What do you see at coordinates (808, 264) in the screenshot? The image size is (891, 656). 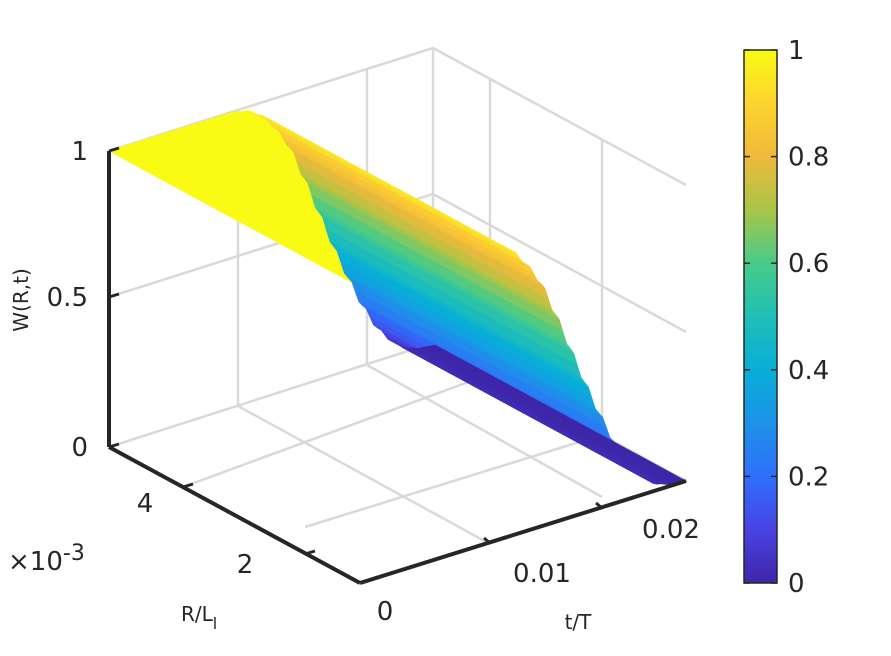 I see `colorbar-tick-label: 0.6` at bounding box center [808, 264].